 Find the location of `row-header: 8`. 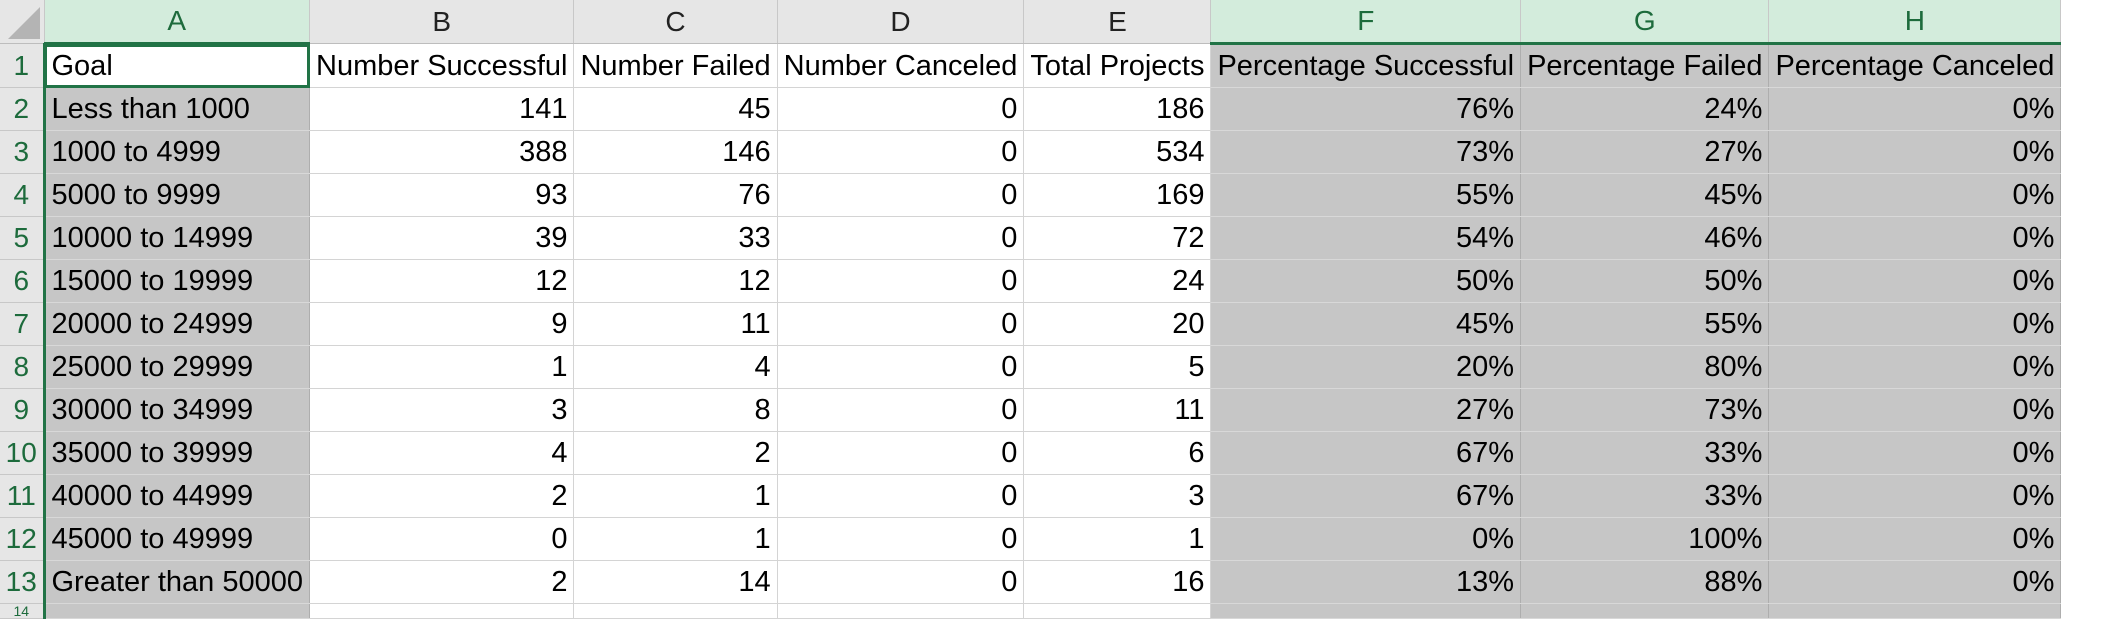

row-header: 8 is located at coordinates (23, 367).